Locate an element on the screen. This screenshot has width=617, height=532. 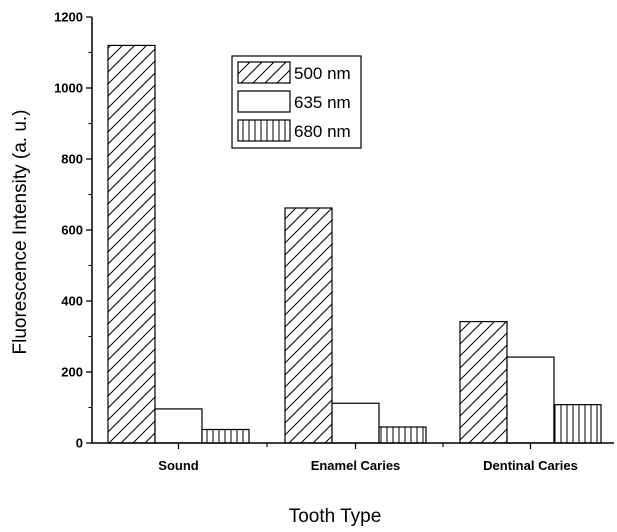
x-tick-label: Sound is located at coordinates (178, 465).